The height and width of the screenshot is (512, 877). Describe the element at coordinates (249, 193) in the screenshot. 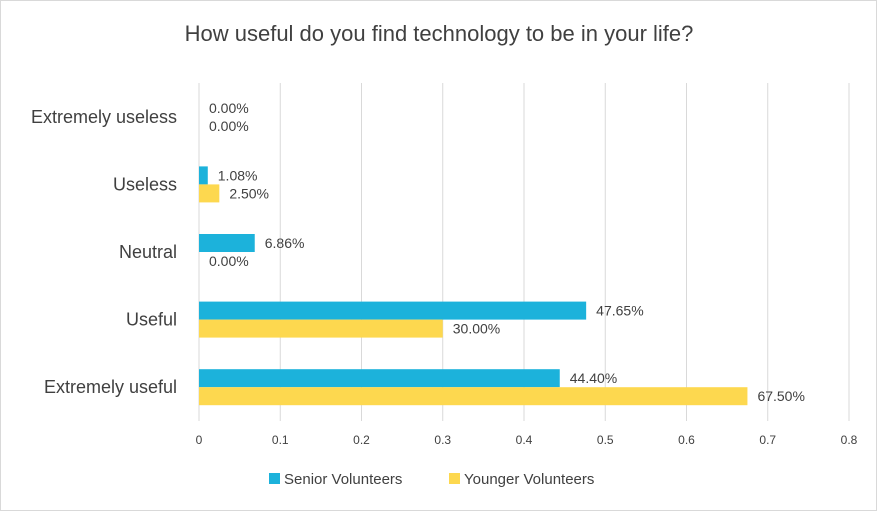

I see `data-label: 2.50%` at that location.